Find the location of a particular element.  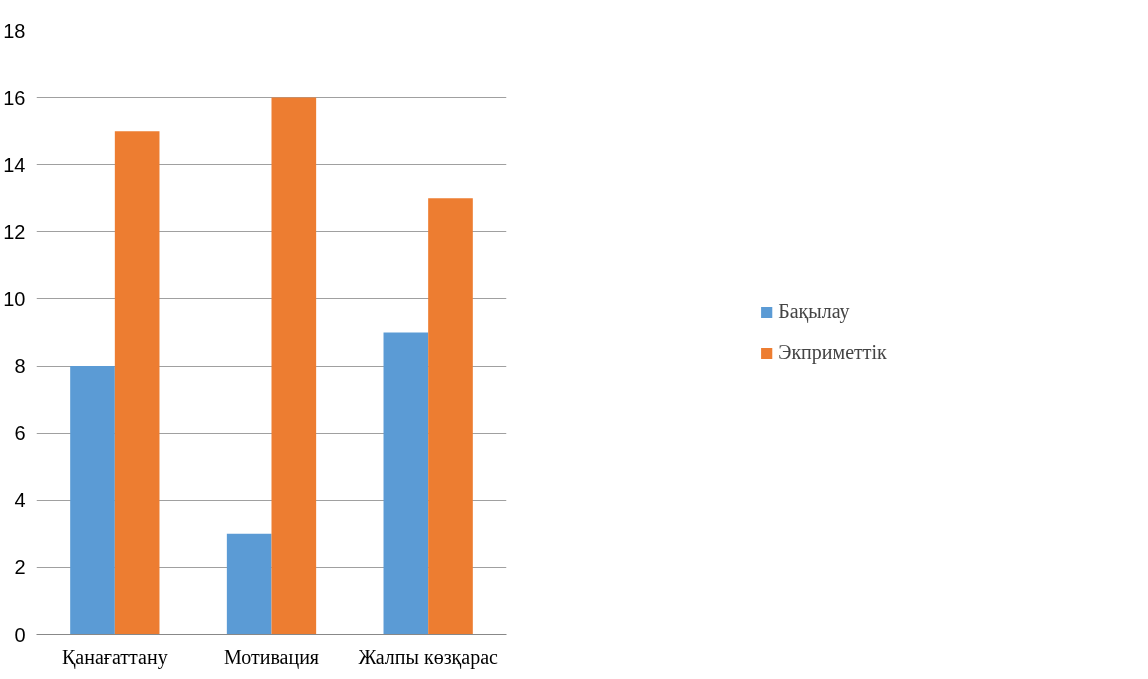

legend-label: Бақылау is located at coordinates (814, 311).